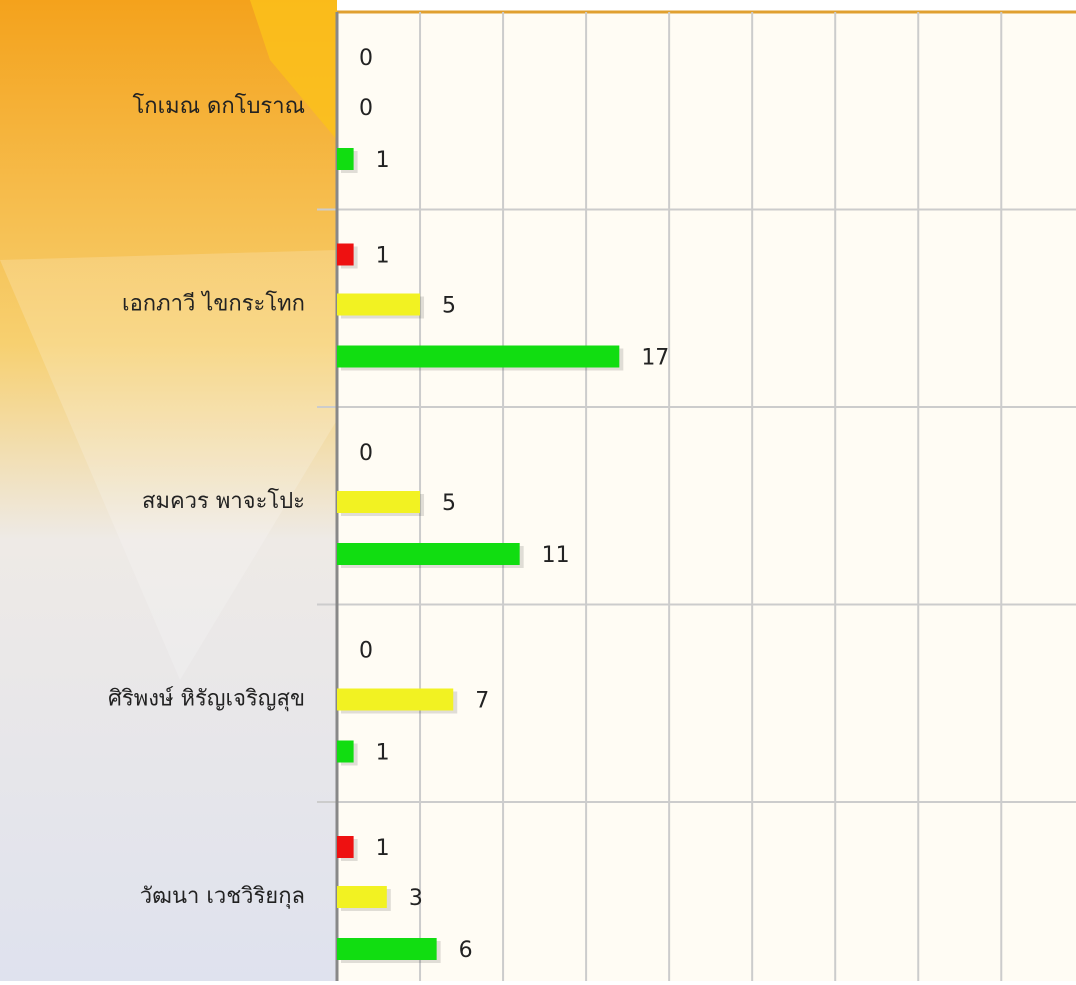 This screenshot has height=985, width=1076. I want to click on y-tick-label: ศิริพงษ์ หิรัญเจริญสุข, so click(206, 699).